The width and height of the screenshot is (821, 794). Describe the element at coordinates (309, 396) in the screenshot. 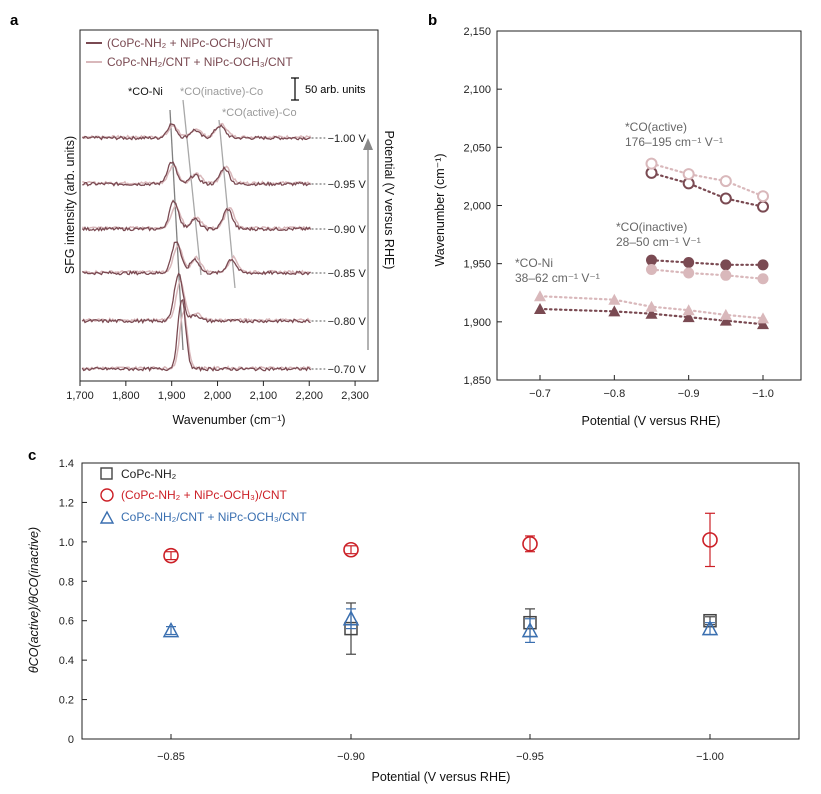

I see `a-xtick-label: 2,200` at that location.